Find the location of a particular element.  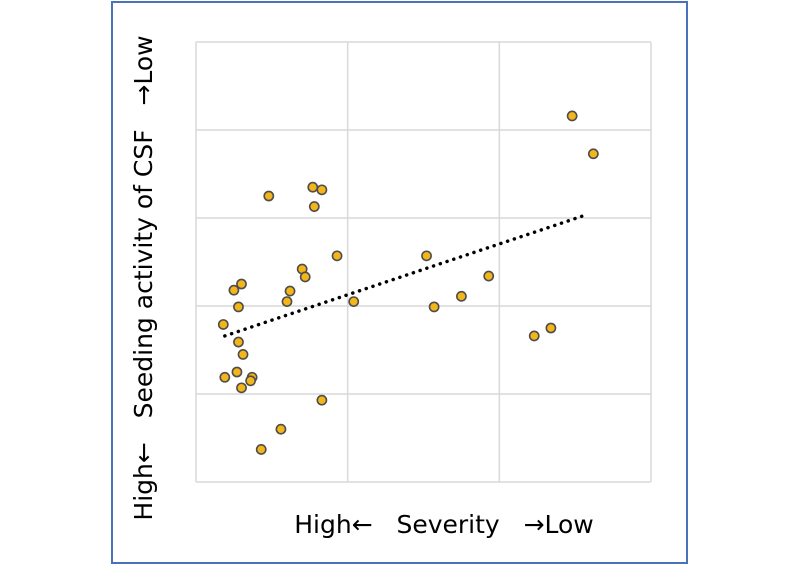

x-axis-label: High← Severity →Low is located at coordinates (444, 524).